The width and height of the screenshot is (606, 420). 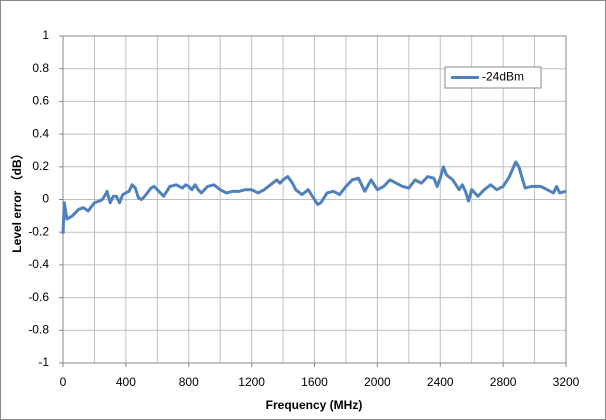 What do you see at coordinates (43, 362) in the screenshot?
I see `y-tick-label: -1` at bounding box center [43, 362].